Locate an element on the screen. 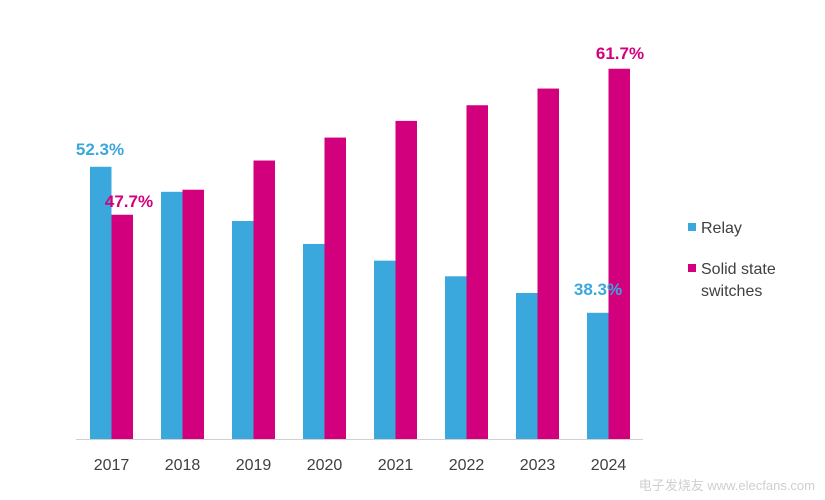 The height and width of the screenshot is (500, 825). x-tick-label: 2017 is located at coordinates (112, 465).